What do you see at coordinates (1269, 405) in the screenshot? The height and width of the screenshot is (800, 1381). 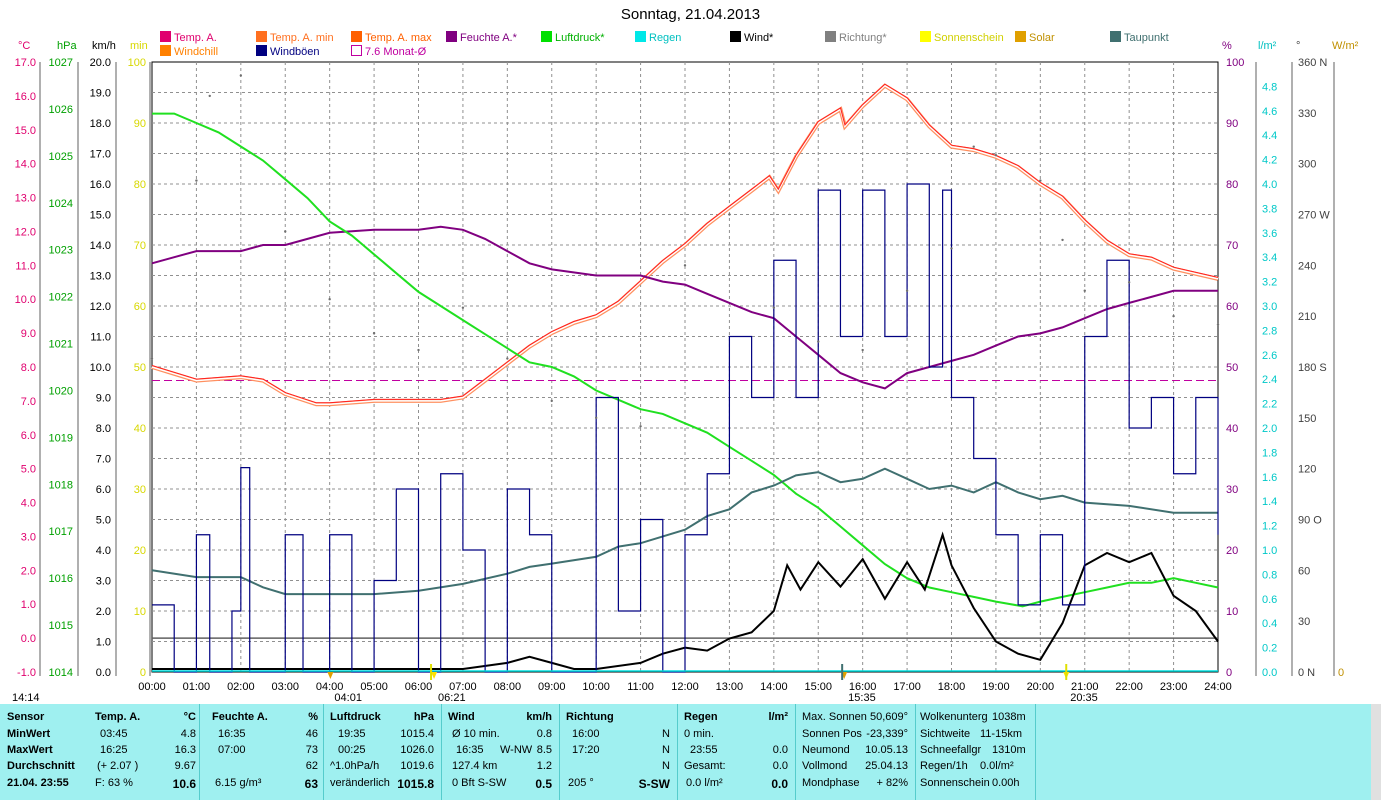 I see `rain-axis-tick: 2.2` at bounding box center [1269, 405].